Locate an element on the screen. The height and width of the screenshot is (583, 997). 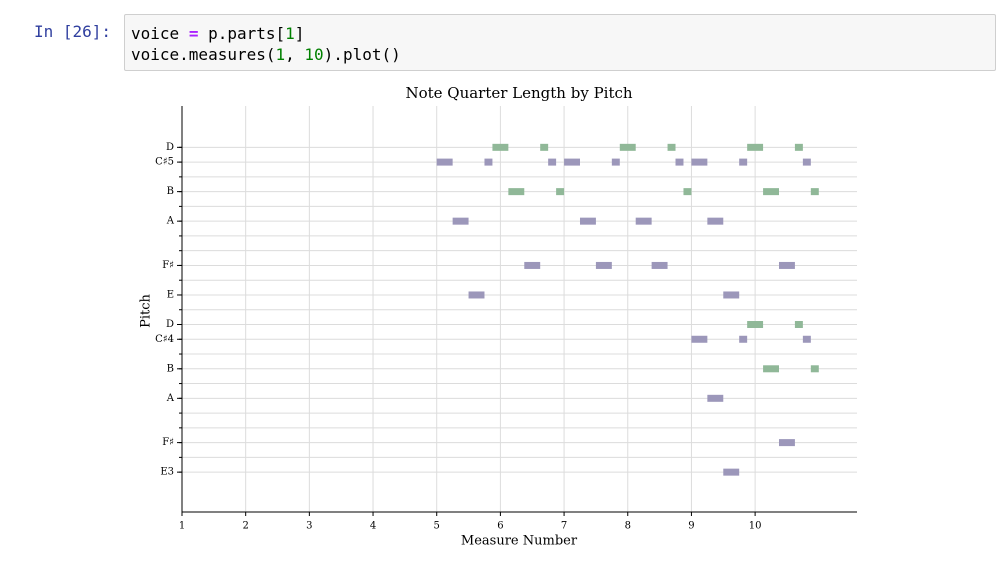
code-token: = is located at coordinates (193, 33).